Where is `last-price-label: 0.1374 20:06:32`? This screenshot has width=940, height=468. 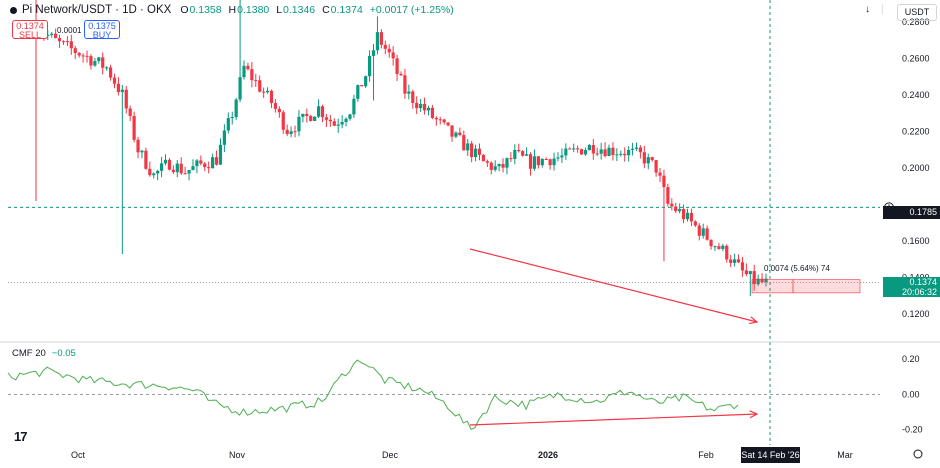 last-price-label: 0.1374 20:06:32 is located at coordinates (911, 287).